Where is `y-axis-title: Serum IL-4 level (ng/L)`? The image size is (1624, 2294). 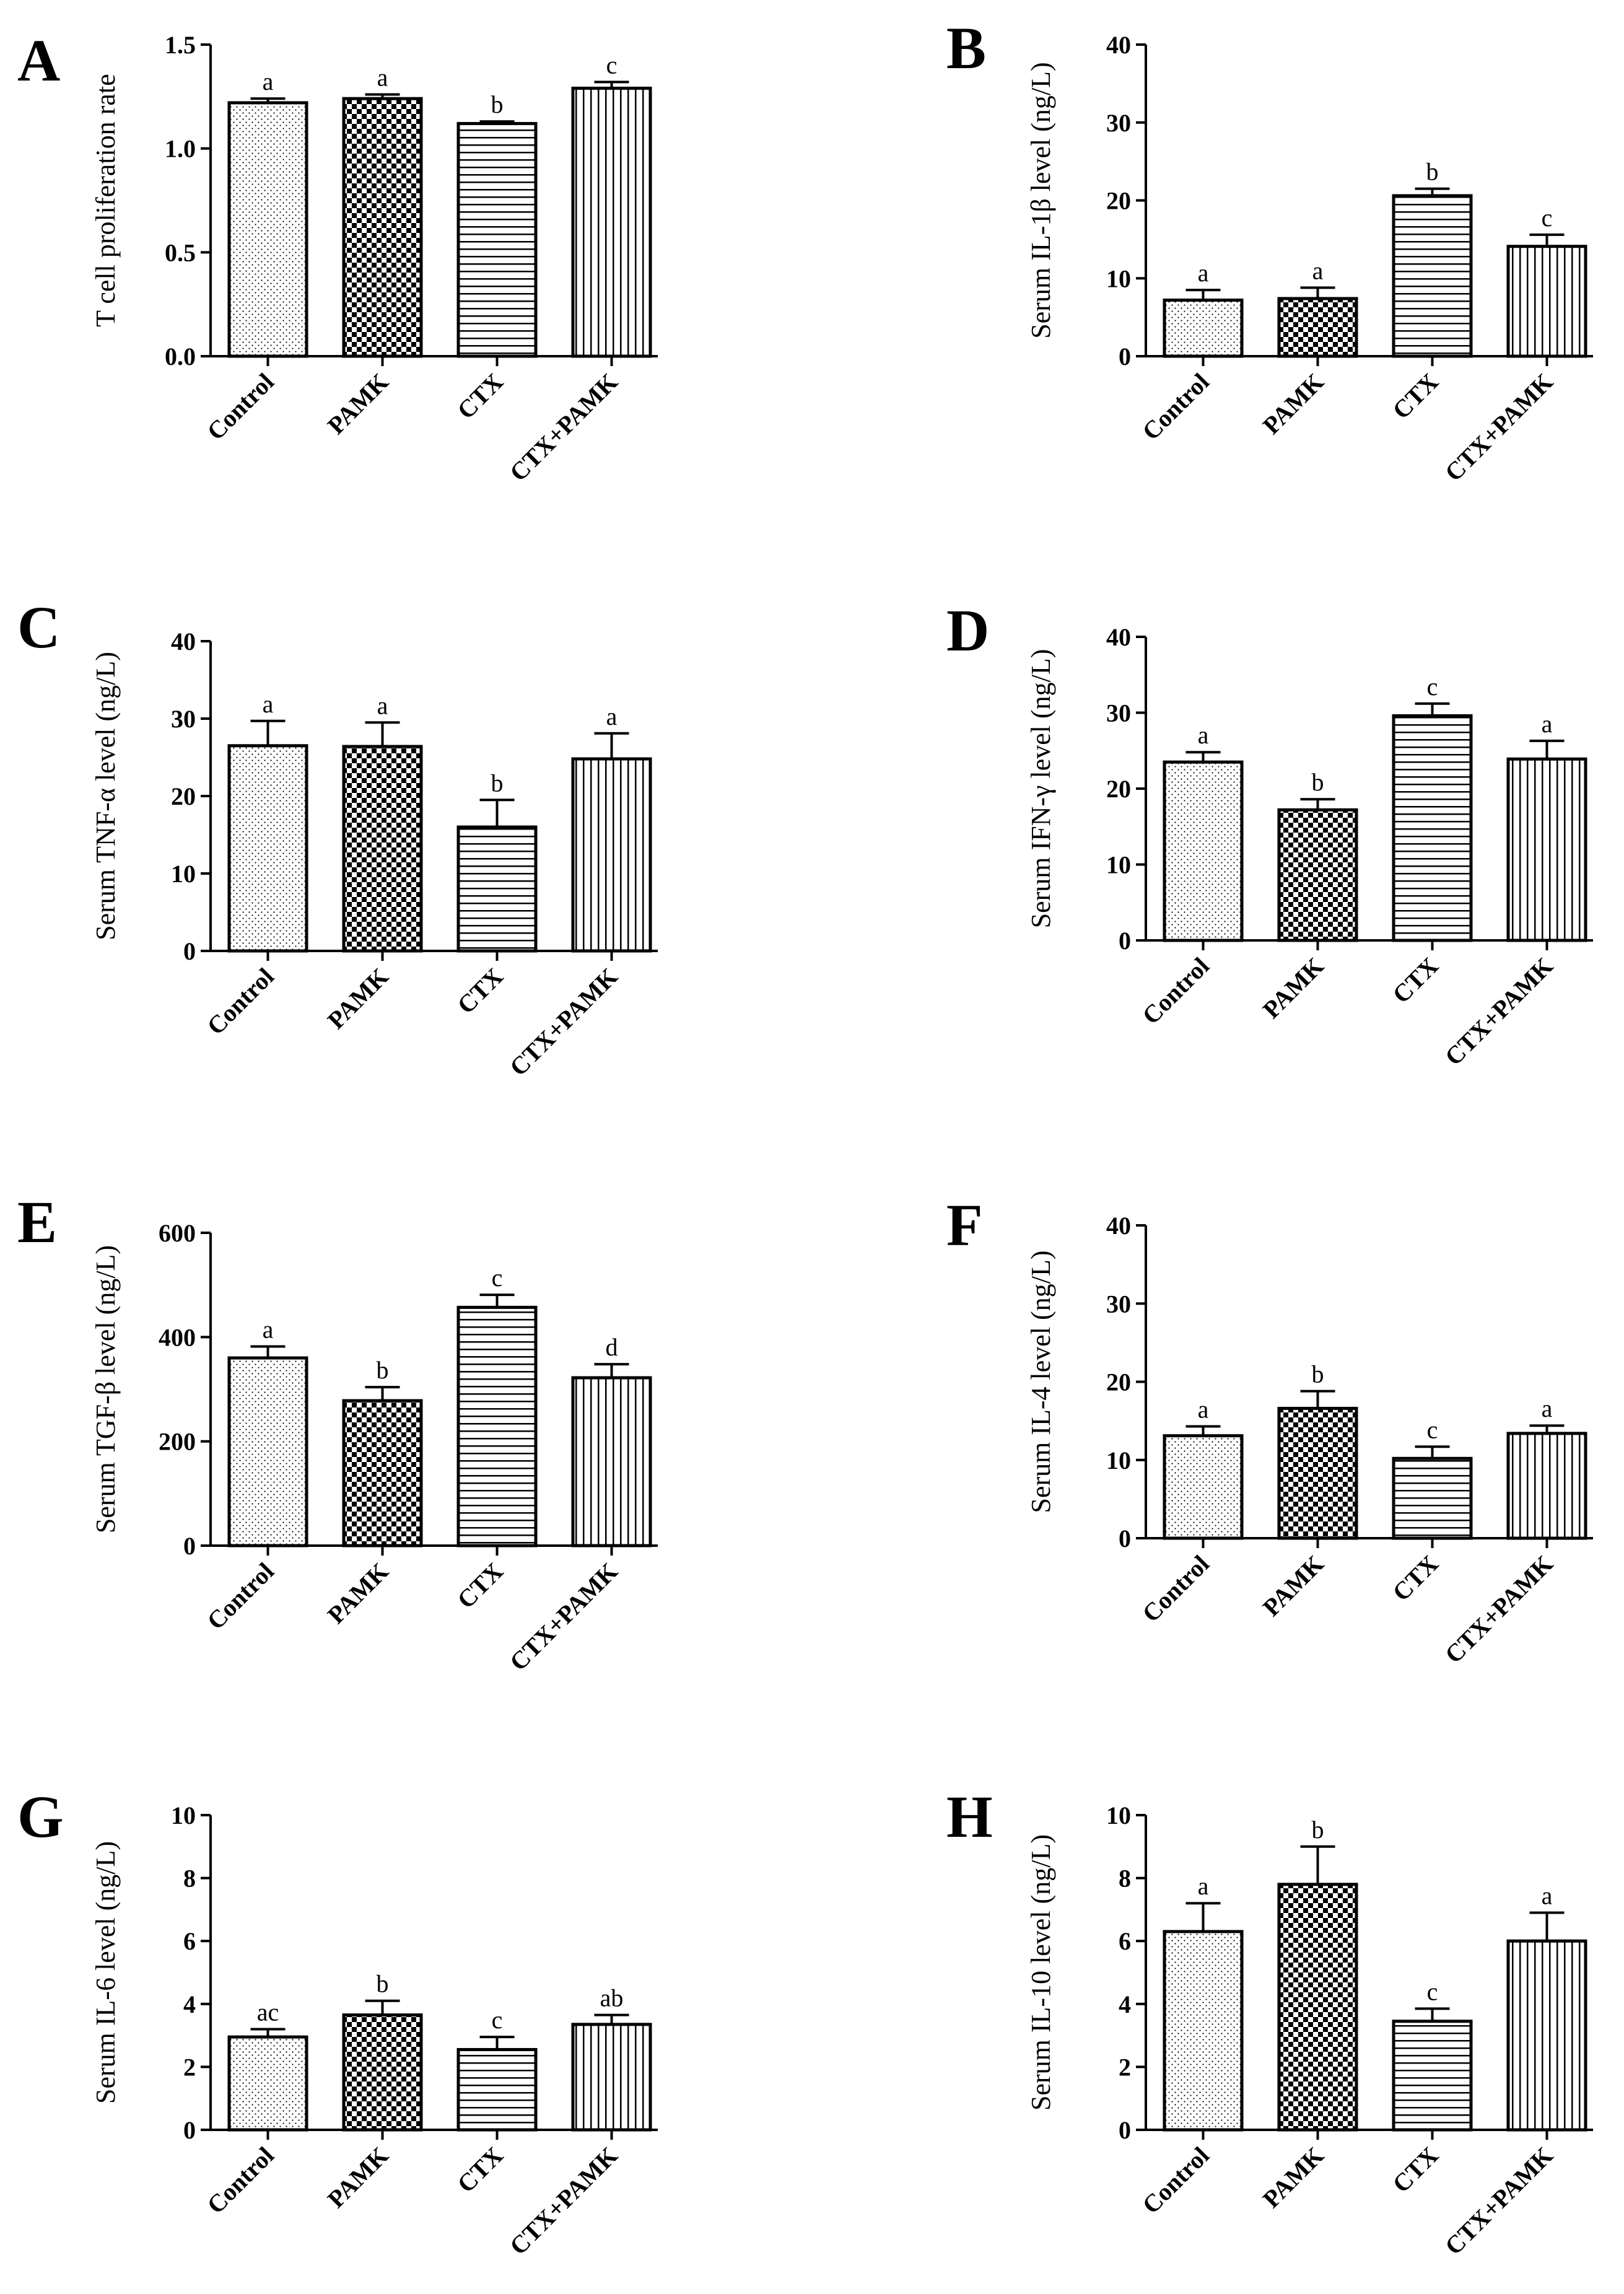 y-axis-title: Serum IL-4 level (ng/L) is located at coordinates (1041, 1382).